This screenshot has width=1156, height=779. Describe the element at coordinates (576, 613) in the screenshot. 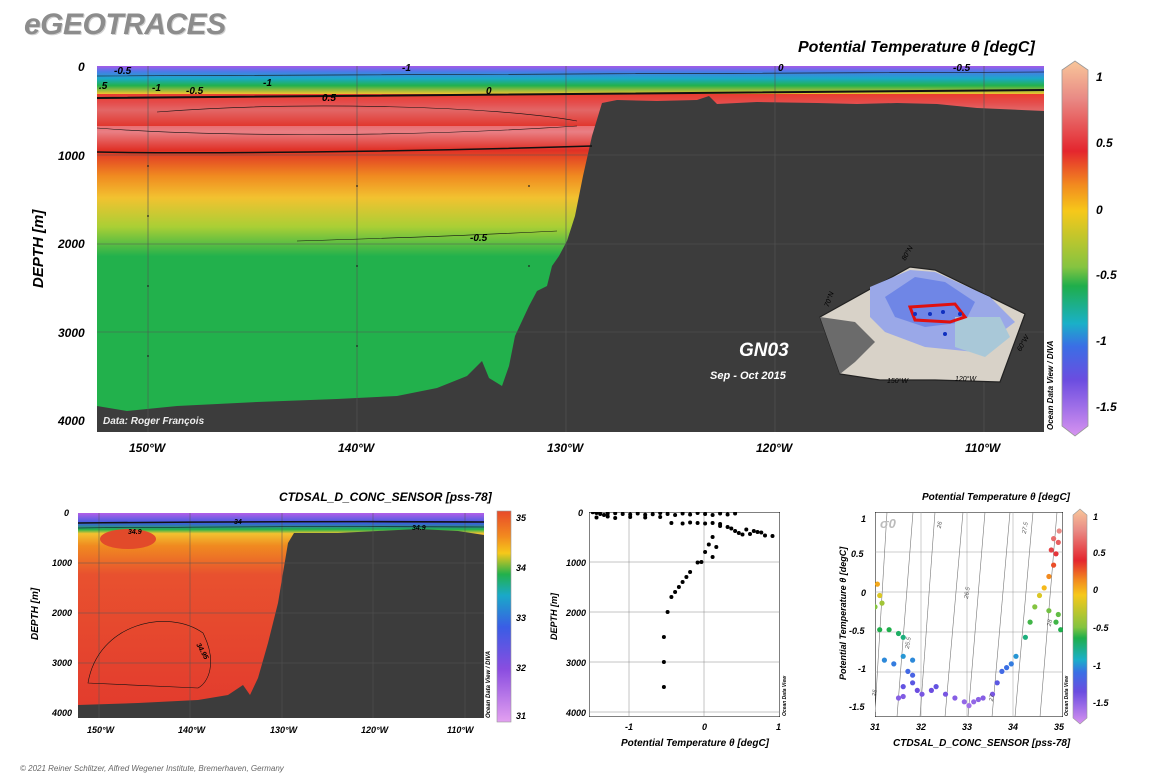

I see `profile-y-tick: 2000` at that location.